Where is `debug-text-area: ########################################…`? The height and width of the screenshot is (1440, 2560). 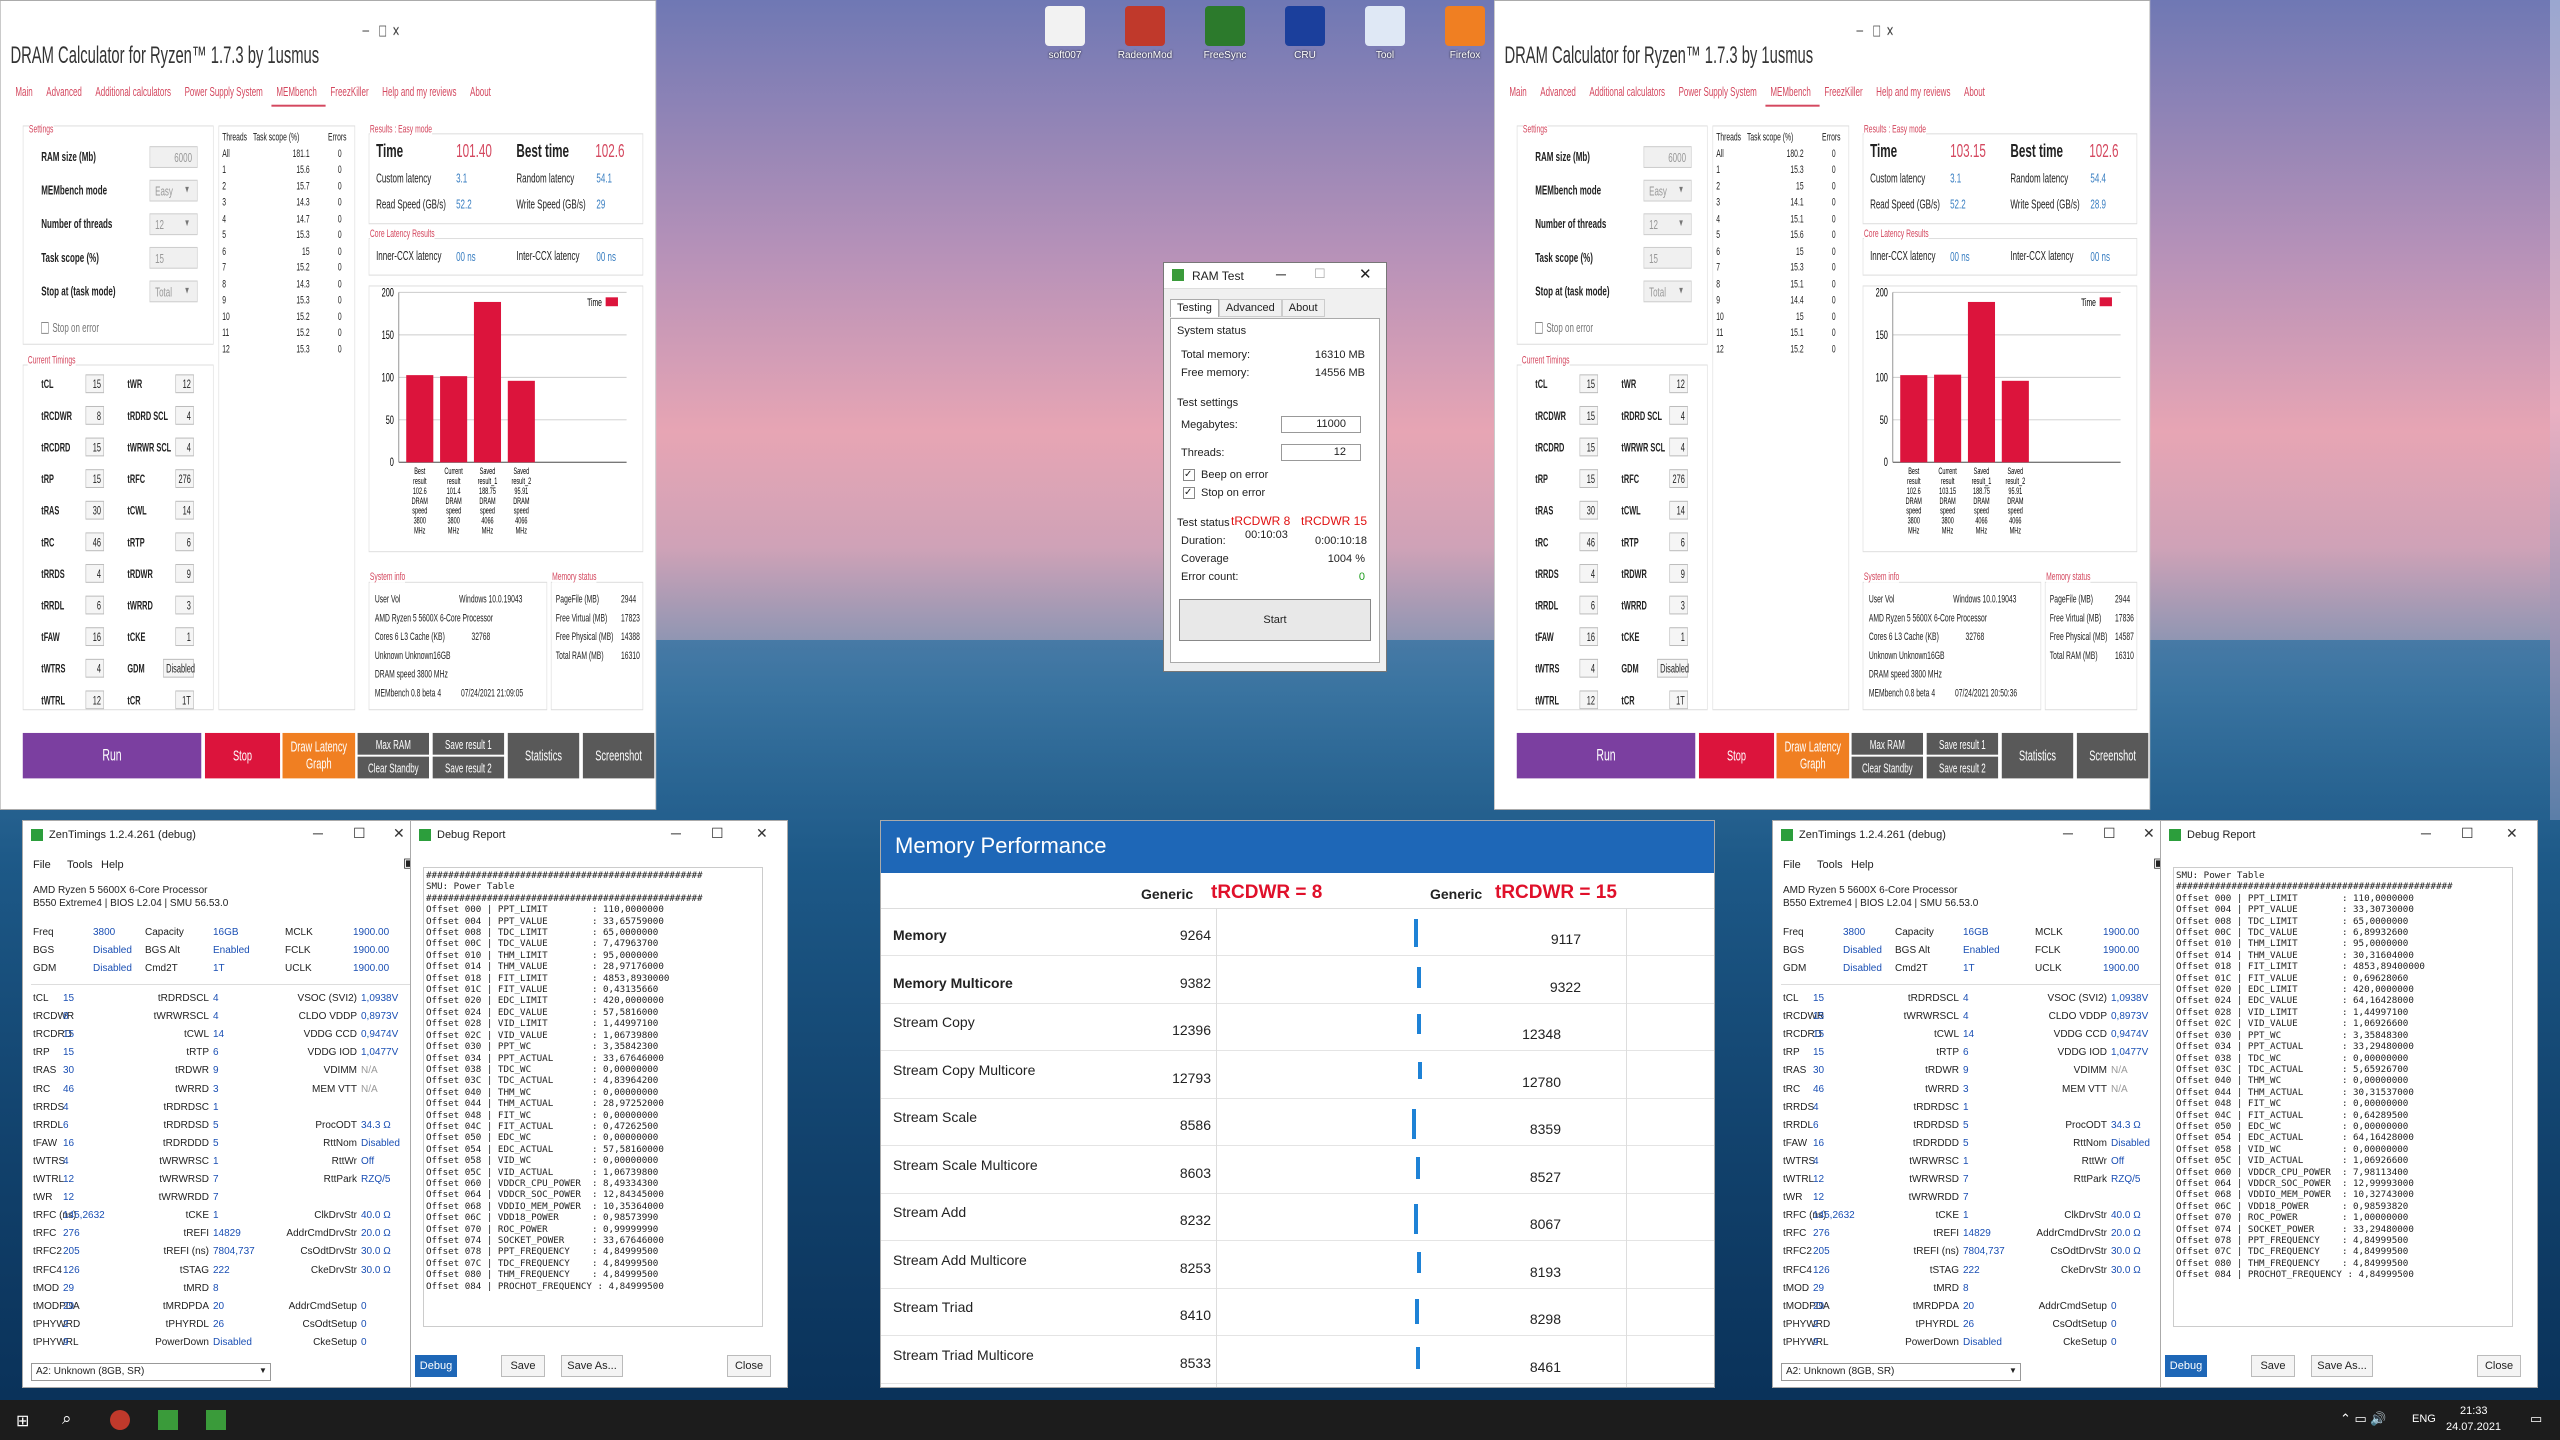
debug-text-area: ########################################… is located at coordinates (593, 1097).